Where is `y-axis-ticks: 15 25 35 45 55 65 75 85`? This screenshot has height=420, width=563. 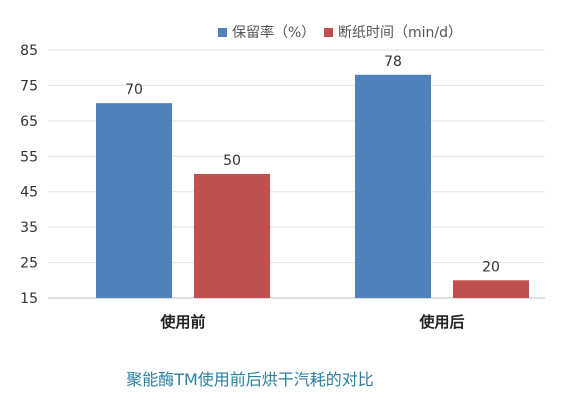
y-axis-ticks: 15 25 35 45 55 65 75 85 is located at coordinates (29, 175).